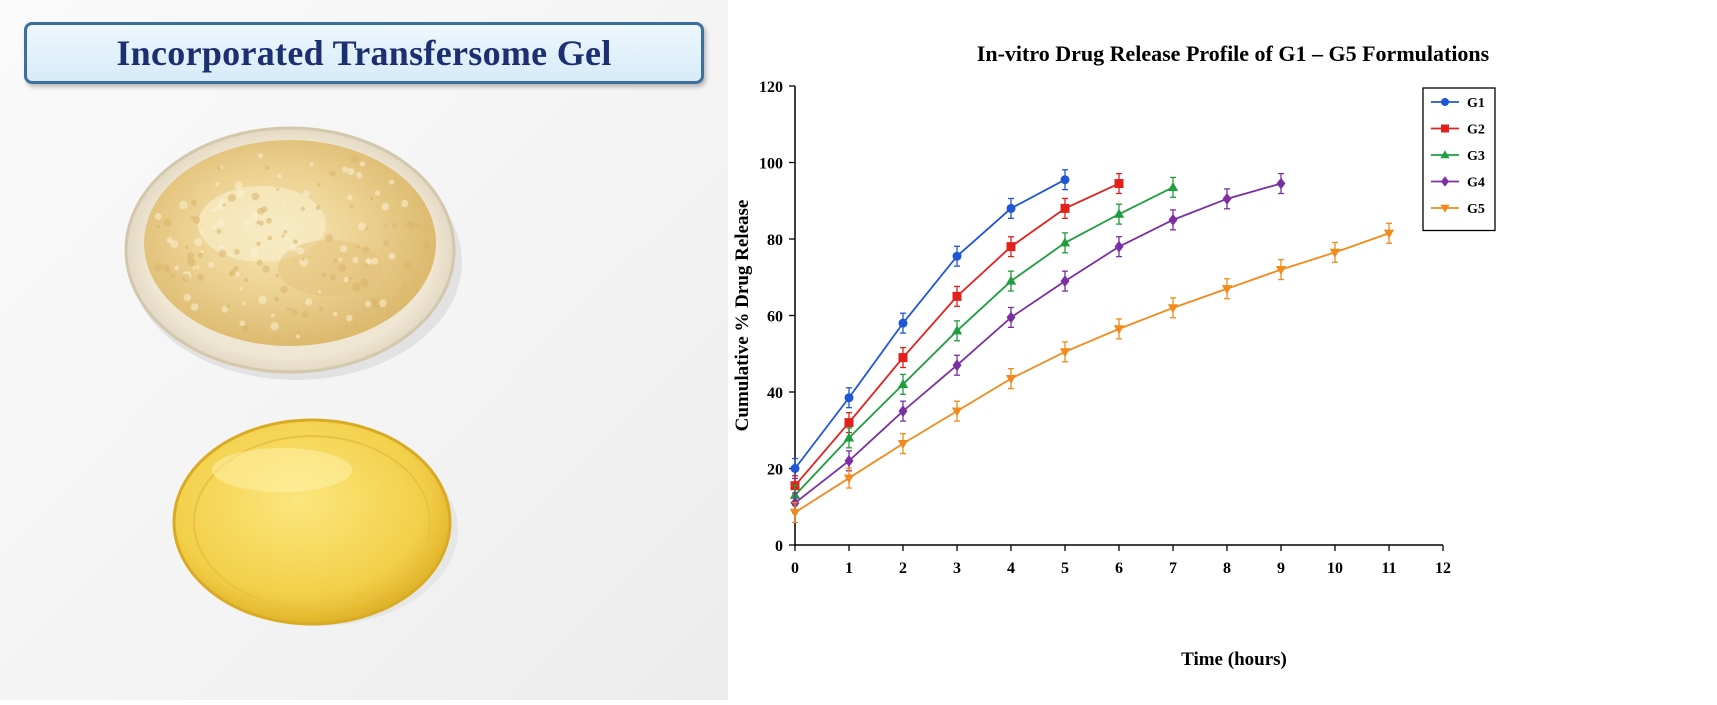  What do you see at coordinates (364, 53) in the screenshot?
I see `gel-label: Incorporated Transfersome Gel` at bounding box center [364, 53].